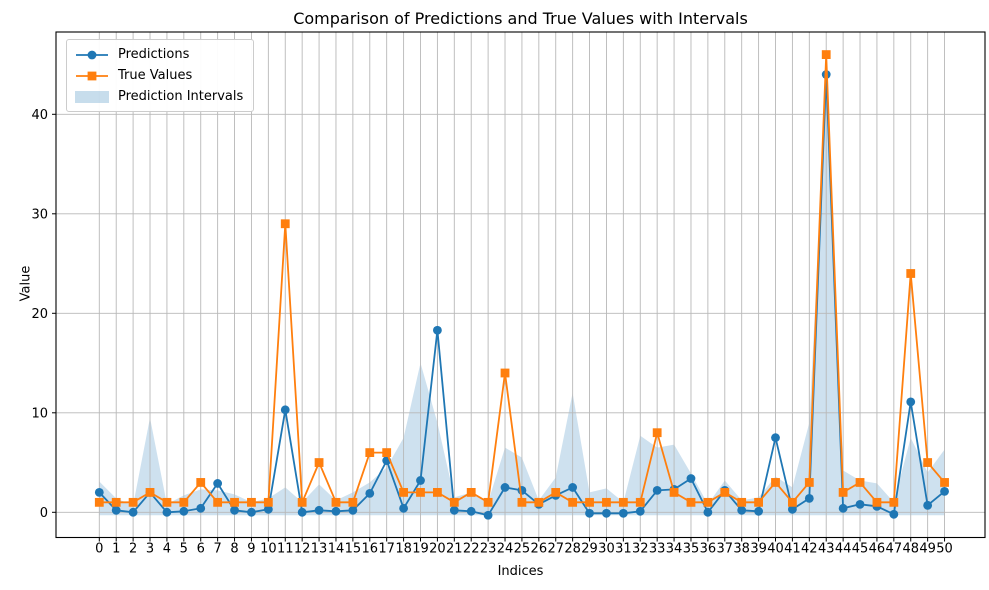 This screenshot has width=989, height=590. I want to click on svg-text: 1, so click(116, 548).